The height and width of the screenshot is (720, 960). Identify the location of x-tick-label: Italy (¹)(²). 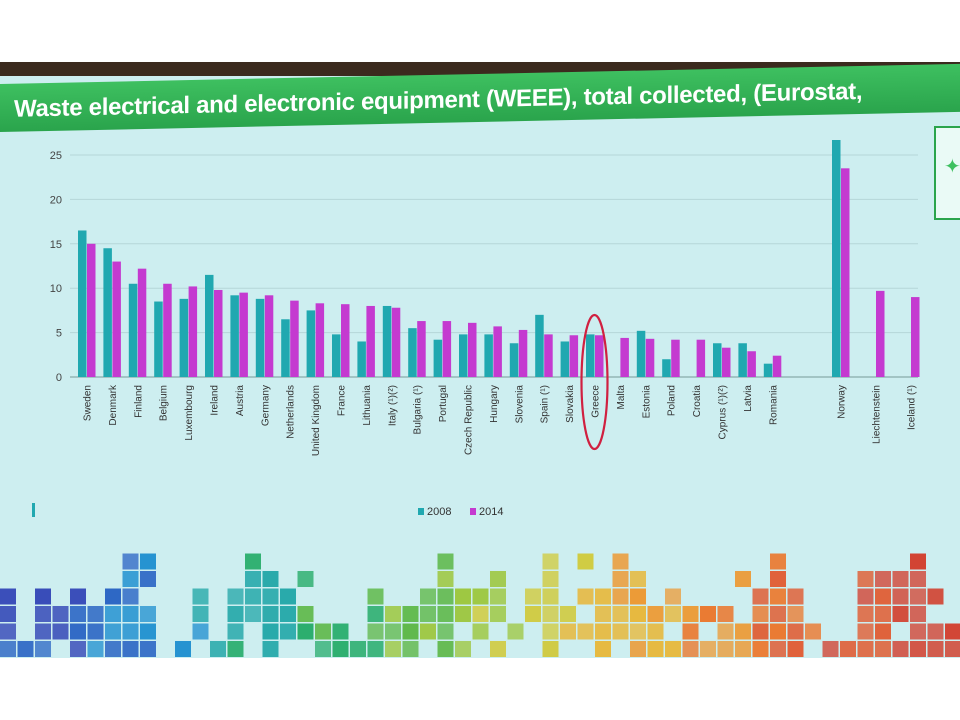
(392, 405).